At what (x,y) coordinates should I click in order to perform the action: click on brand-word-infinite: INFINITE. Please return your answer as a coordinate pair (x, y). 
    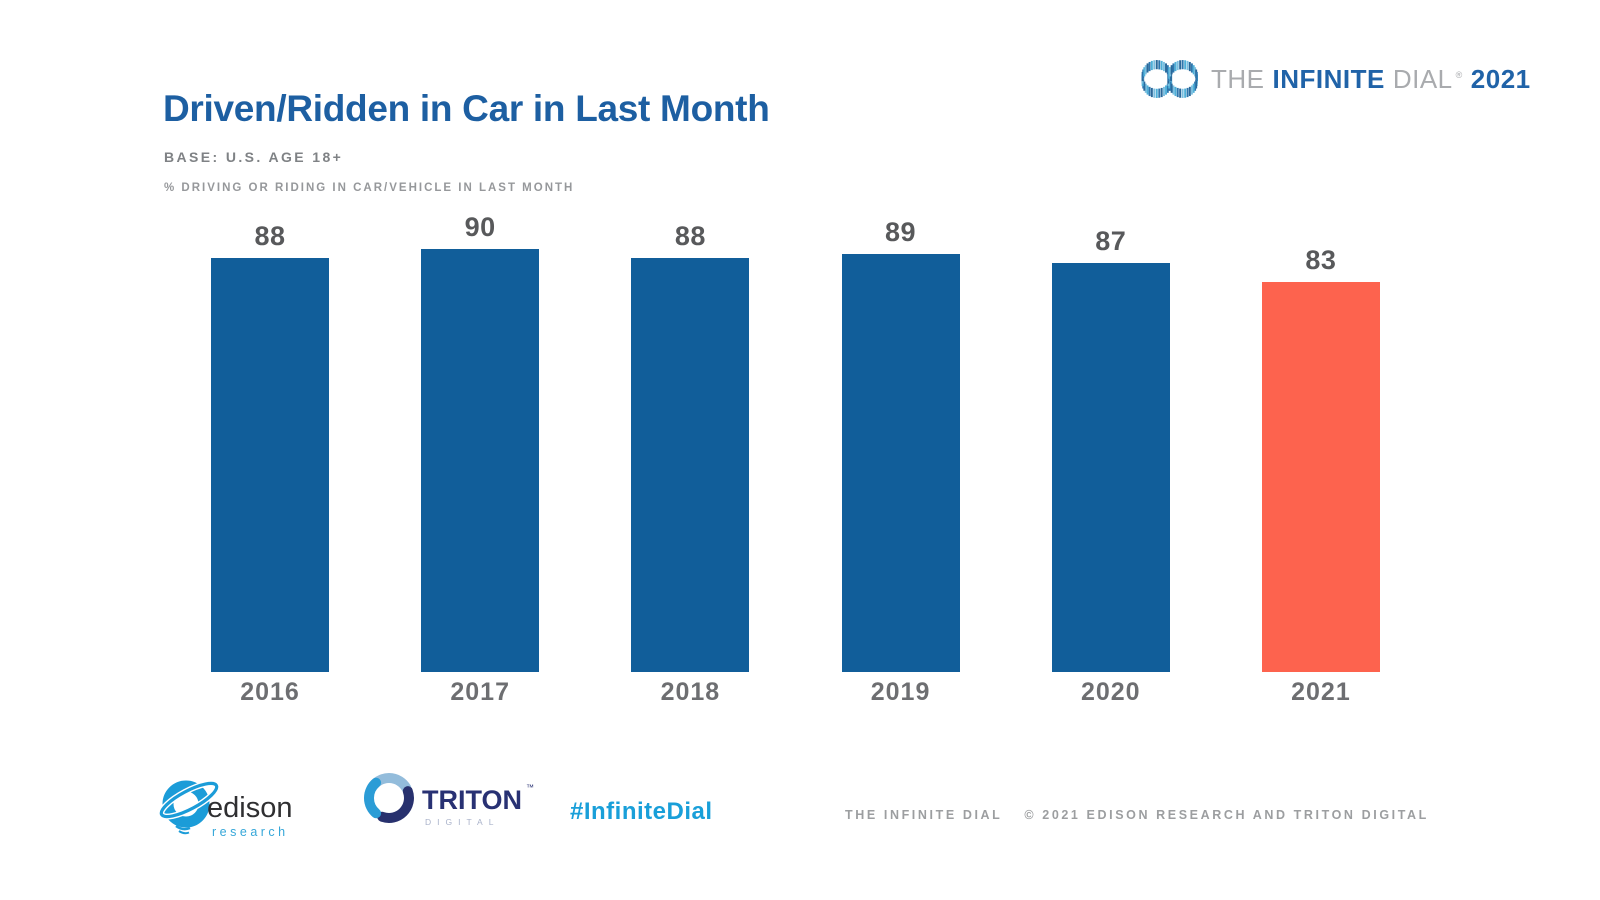
    Looking at the image, I should click on (1328, 78).